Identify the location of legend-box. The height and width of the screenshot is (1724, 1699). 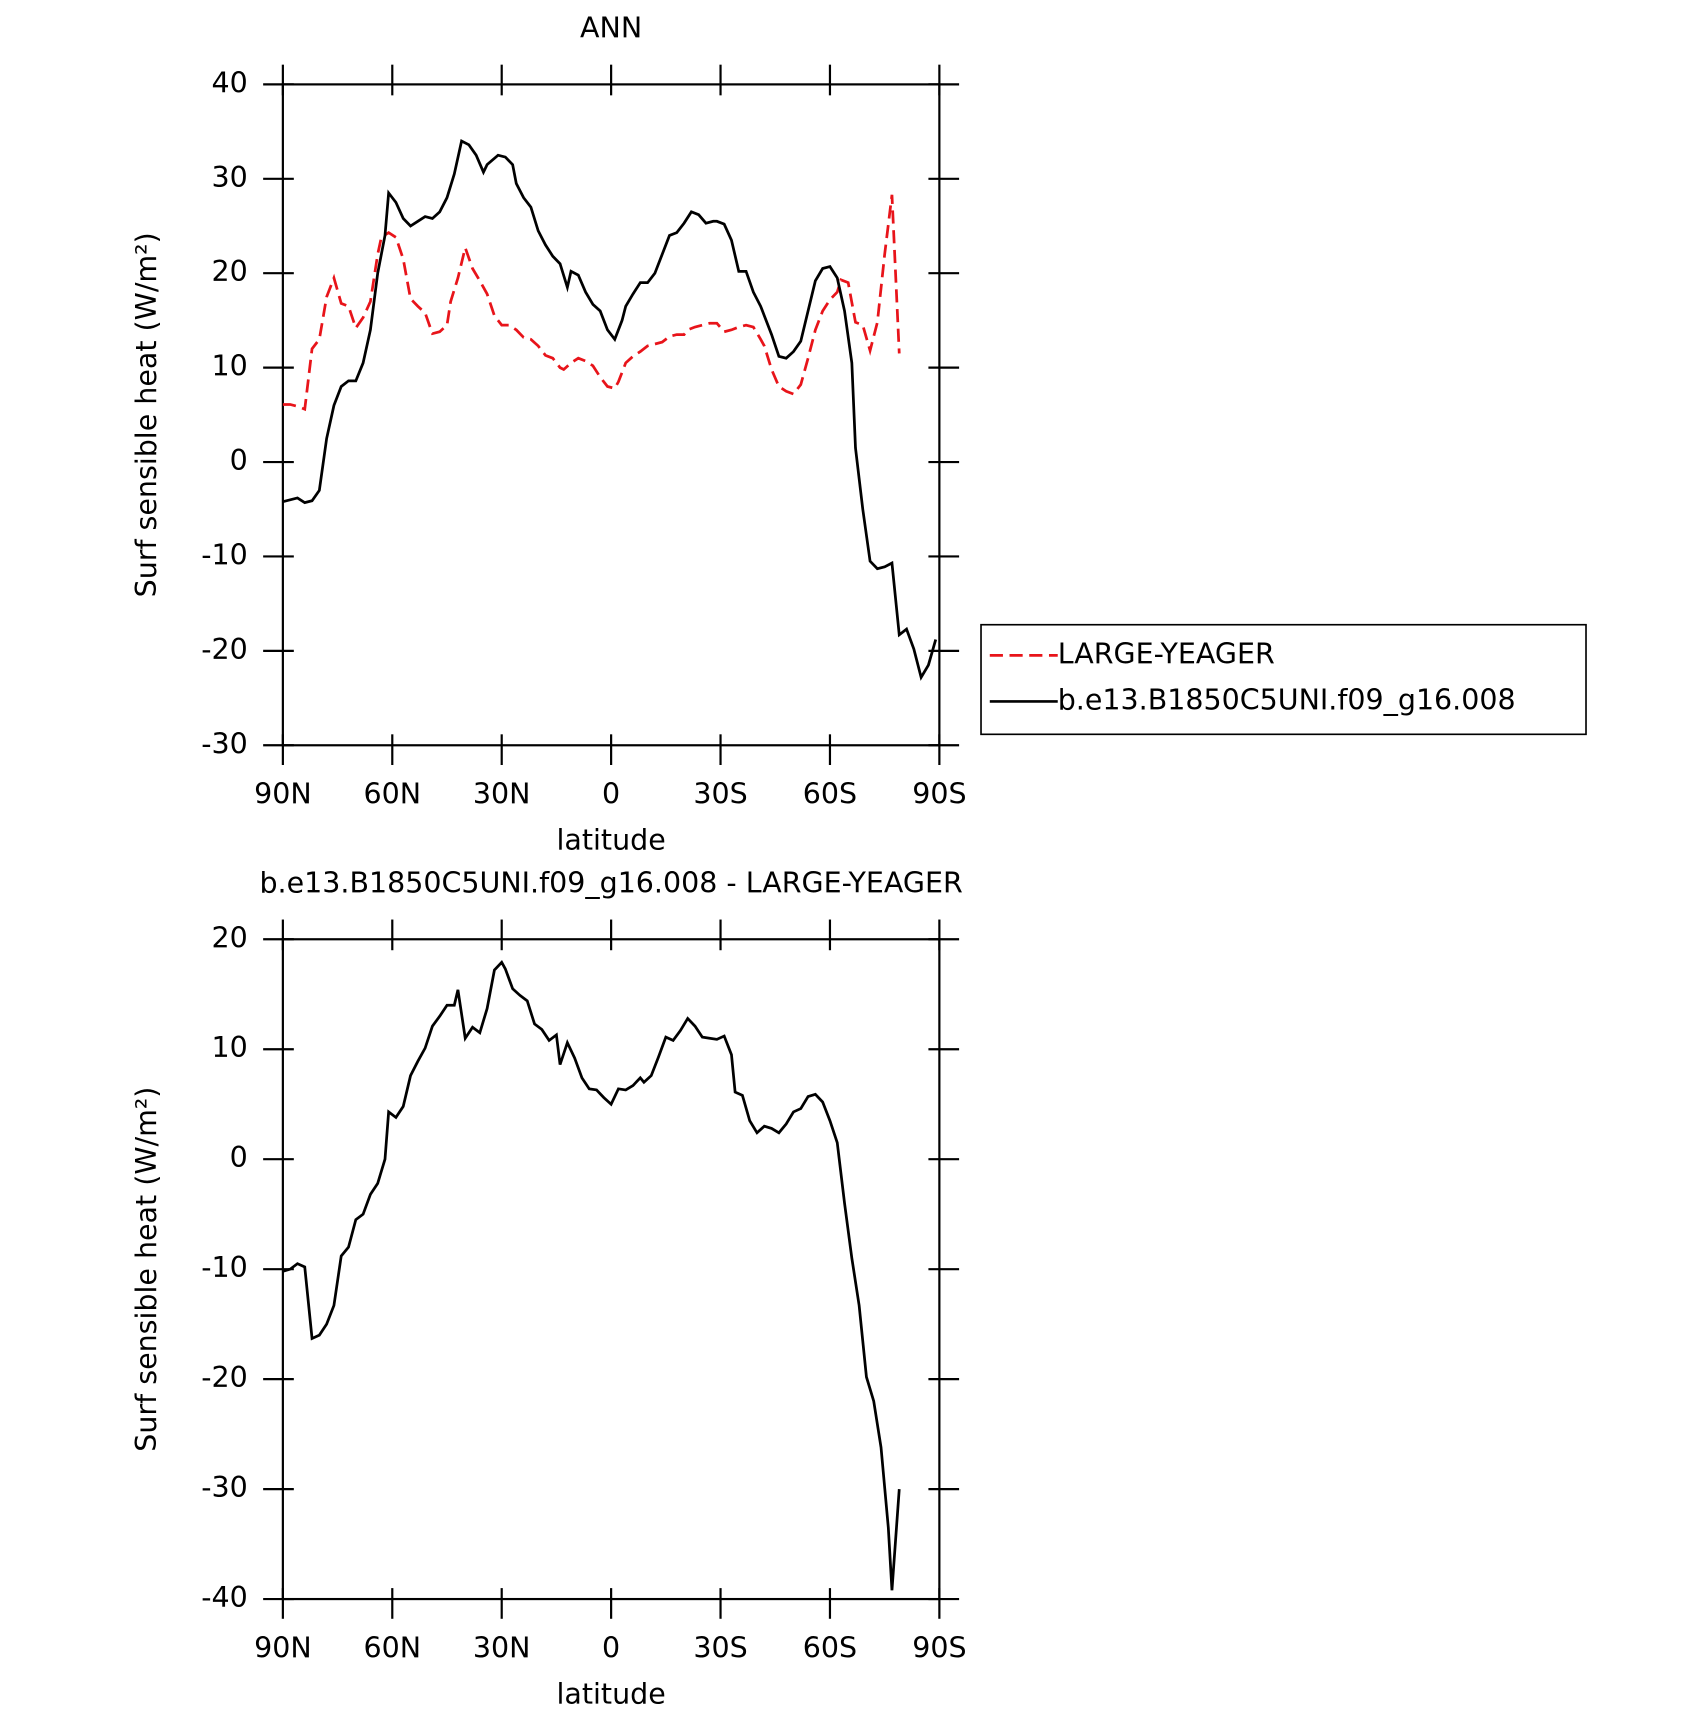
(1283, 679).